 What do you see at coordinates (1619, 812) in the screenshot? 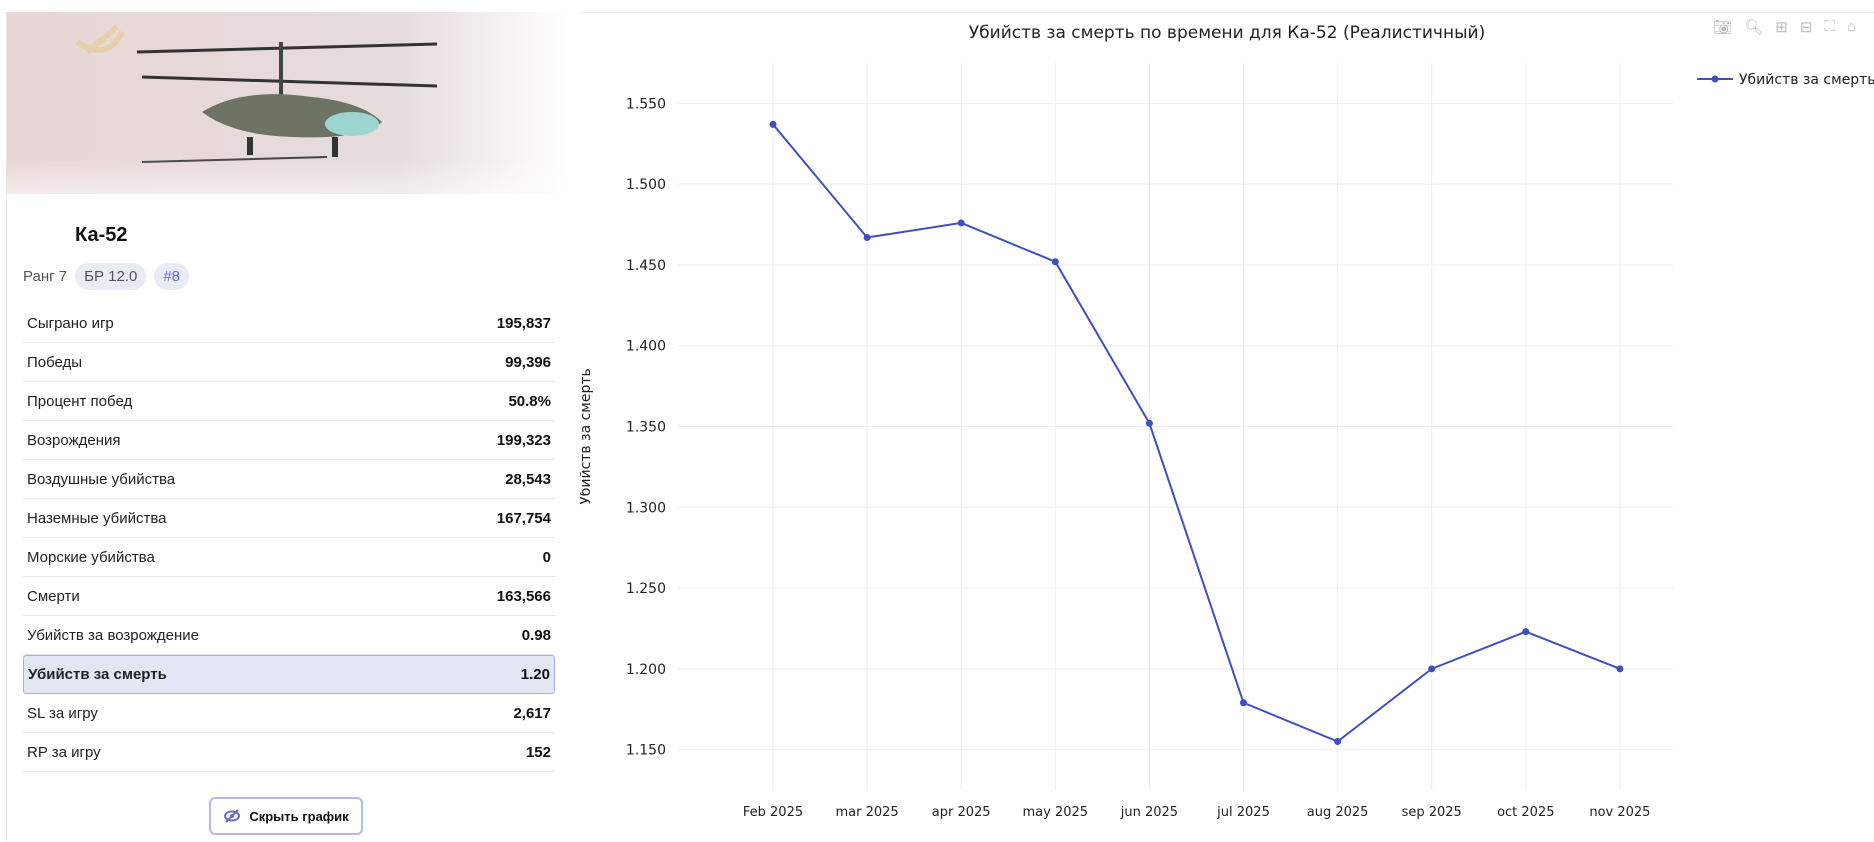
I see `x-tick-label: nov 2025` at bounding box center [1619, 812].